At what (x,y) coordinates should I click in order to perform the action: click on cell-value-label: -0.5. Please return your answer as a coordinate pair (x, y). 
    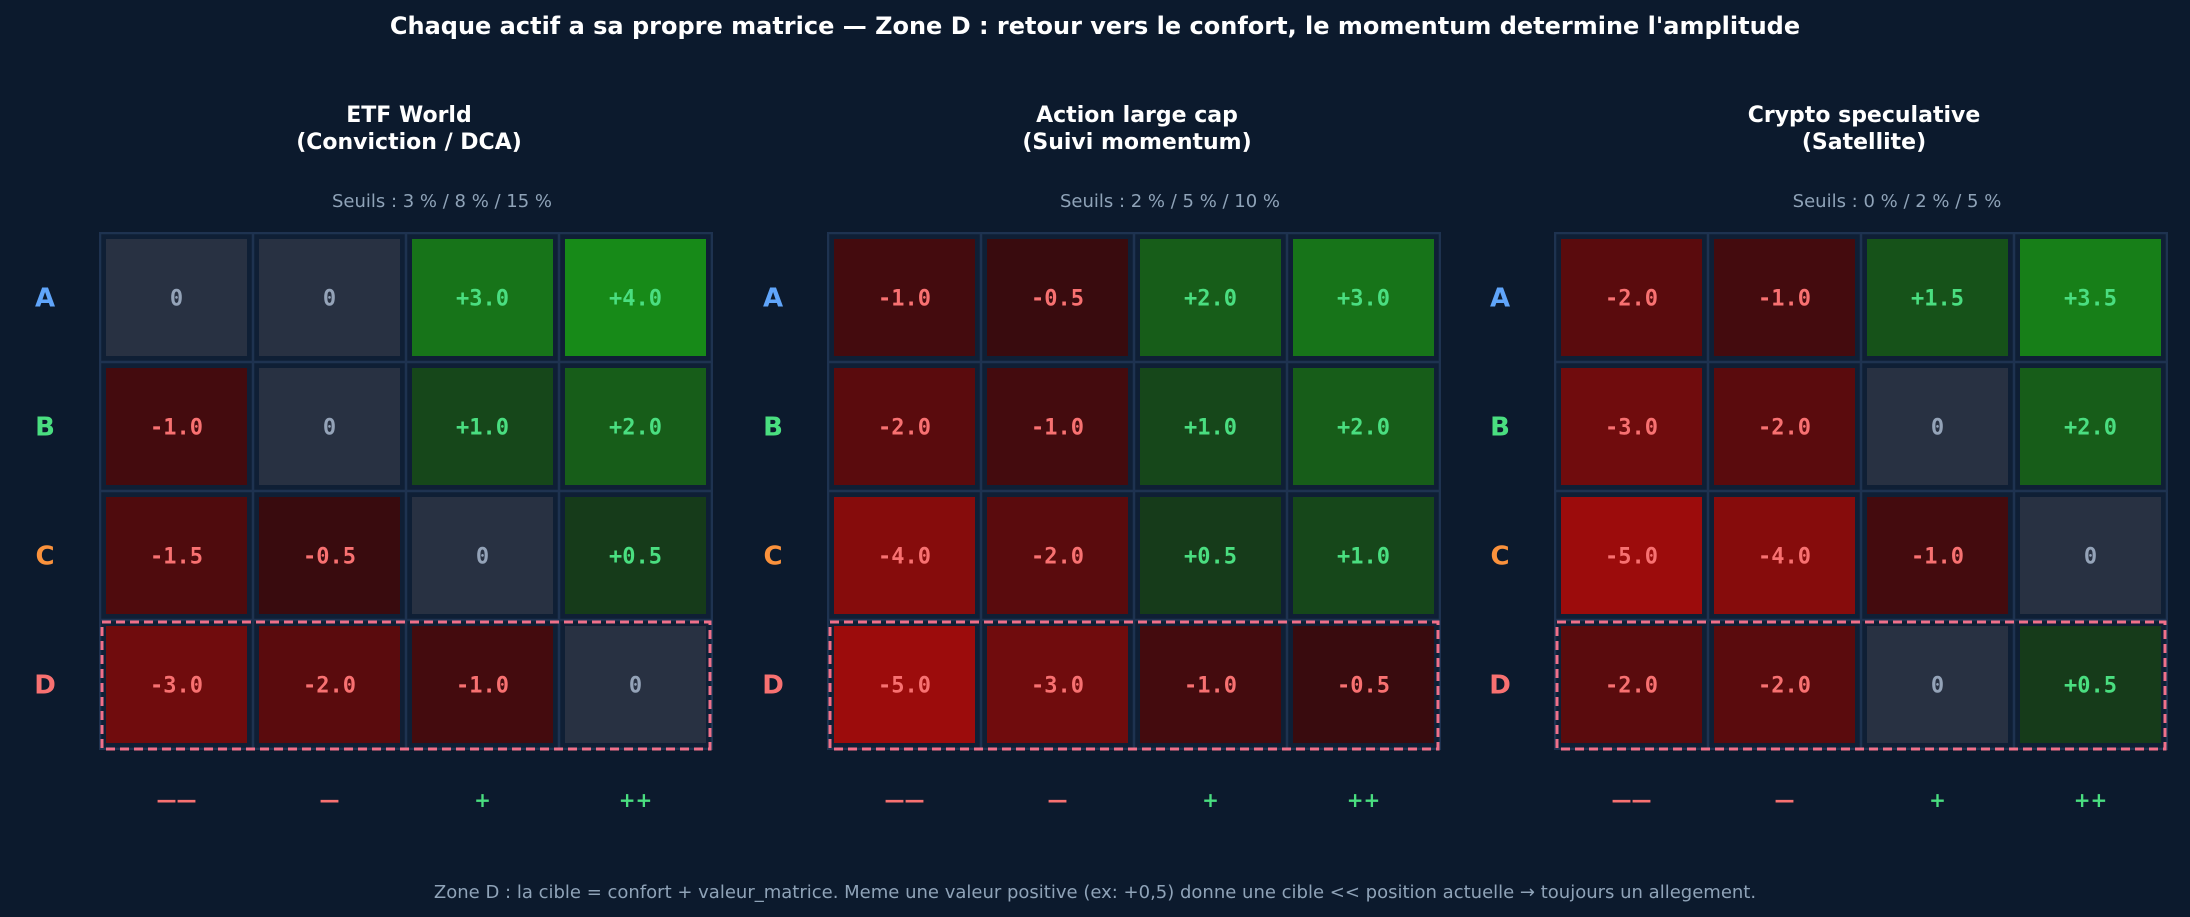
    Looking at the image, I should click on (1363, 686).